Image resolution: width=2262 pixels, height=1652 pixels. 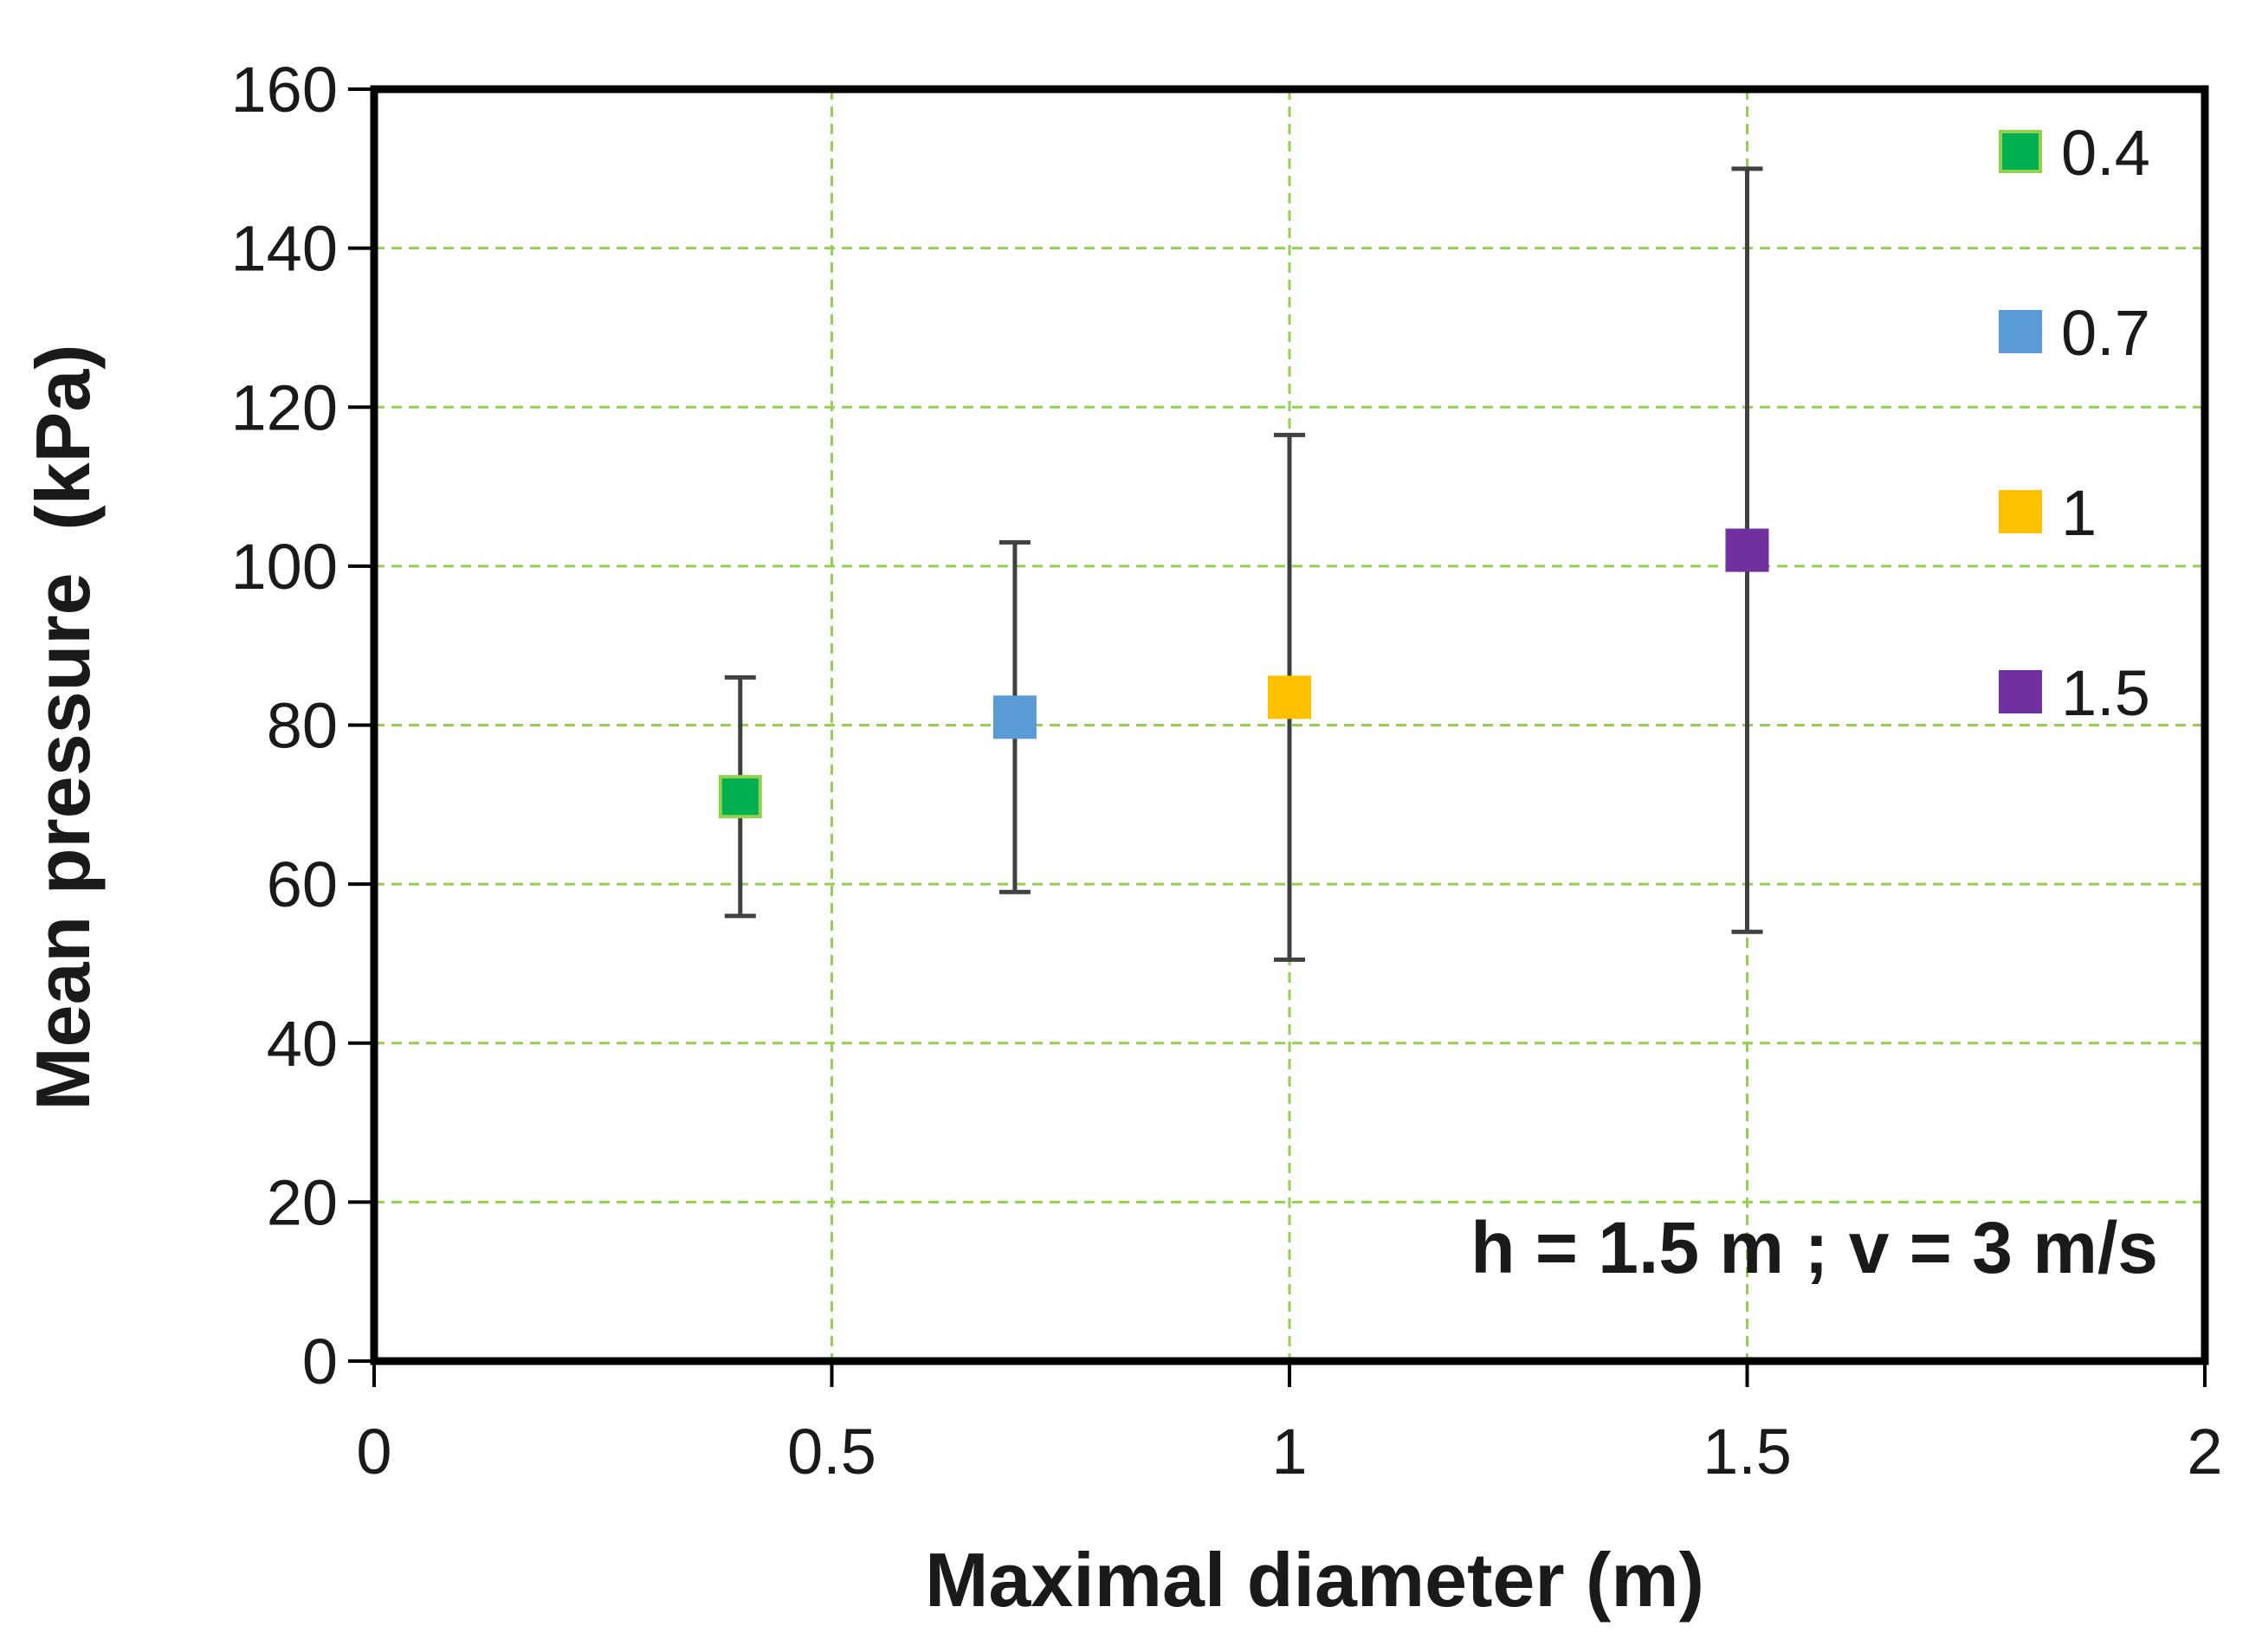 What do you see at coordinates (2204, 1451) in the screenshot?
I see `x-tick-label: 2` at bounding box center [2204, 1451].